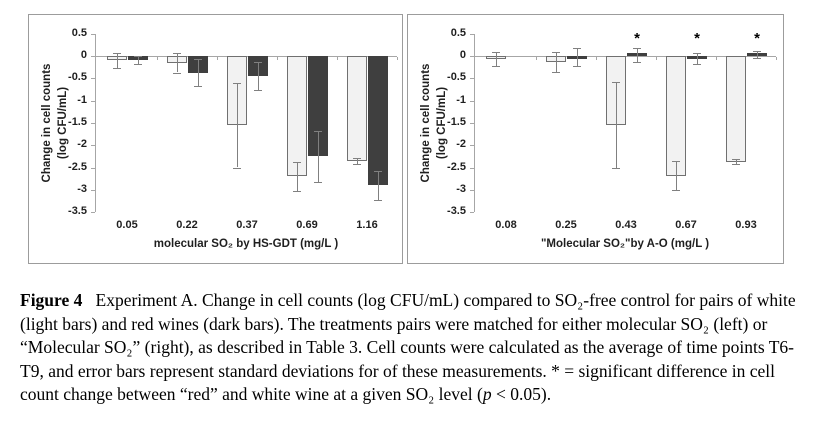 Image resolution: width=823 pixels, height=434 pixels. I want to click on y-axis-tick-label: 0, so click(83, 55).